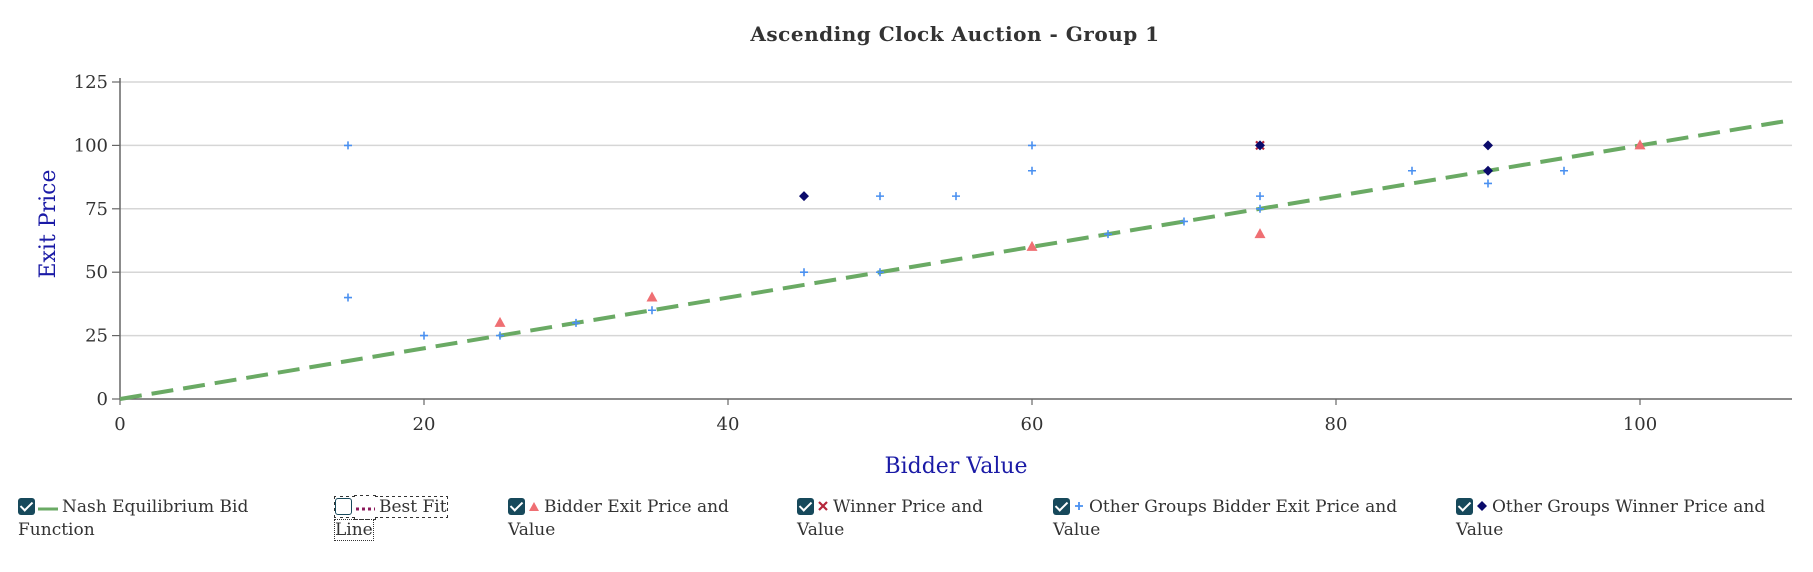  What do you see at coordinates (365, 507) in the screenshot?
I see `dot-line-icon` at bounding box center [365, 507].